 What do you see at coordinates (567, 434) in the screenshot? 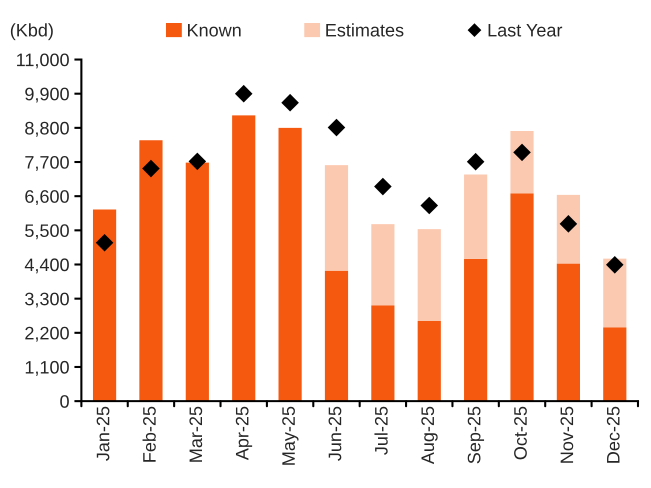
I see `x-tick-label: Nov-25` at bounding box center [567, 434].